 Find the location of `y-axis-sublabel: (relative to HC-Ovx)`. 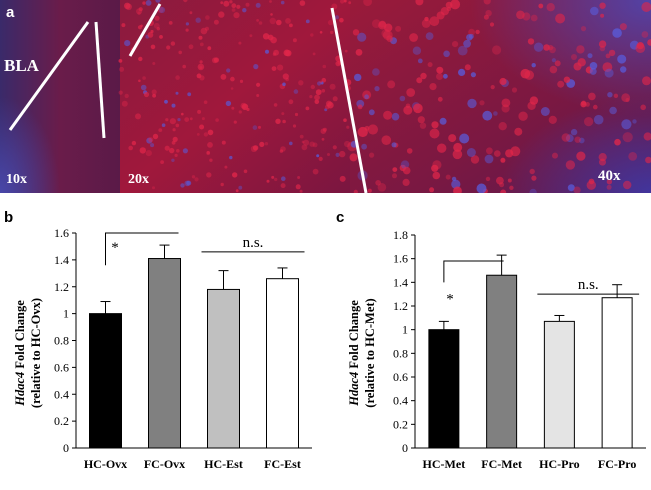

y-axis-sublabel: (relative to HC-Ovx) is located at coordinates (36, 353).